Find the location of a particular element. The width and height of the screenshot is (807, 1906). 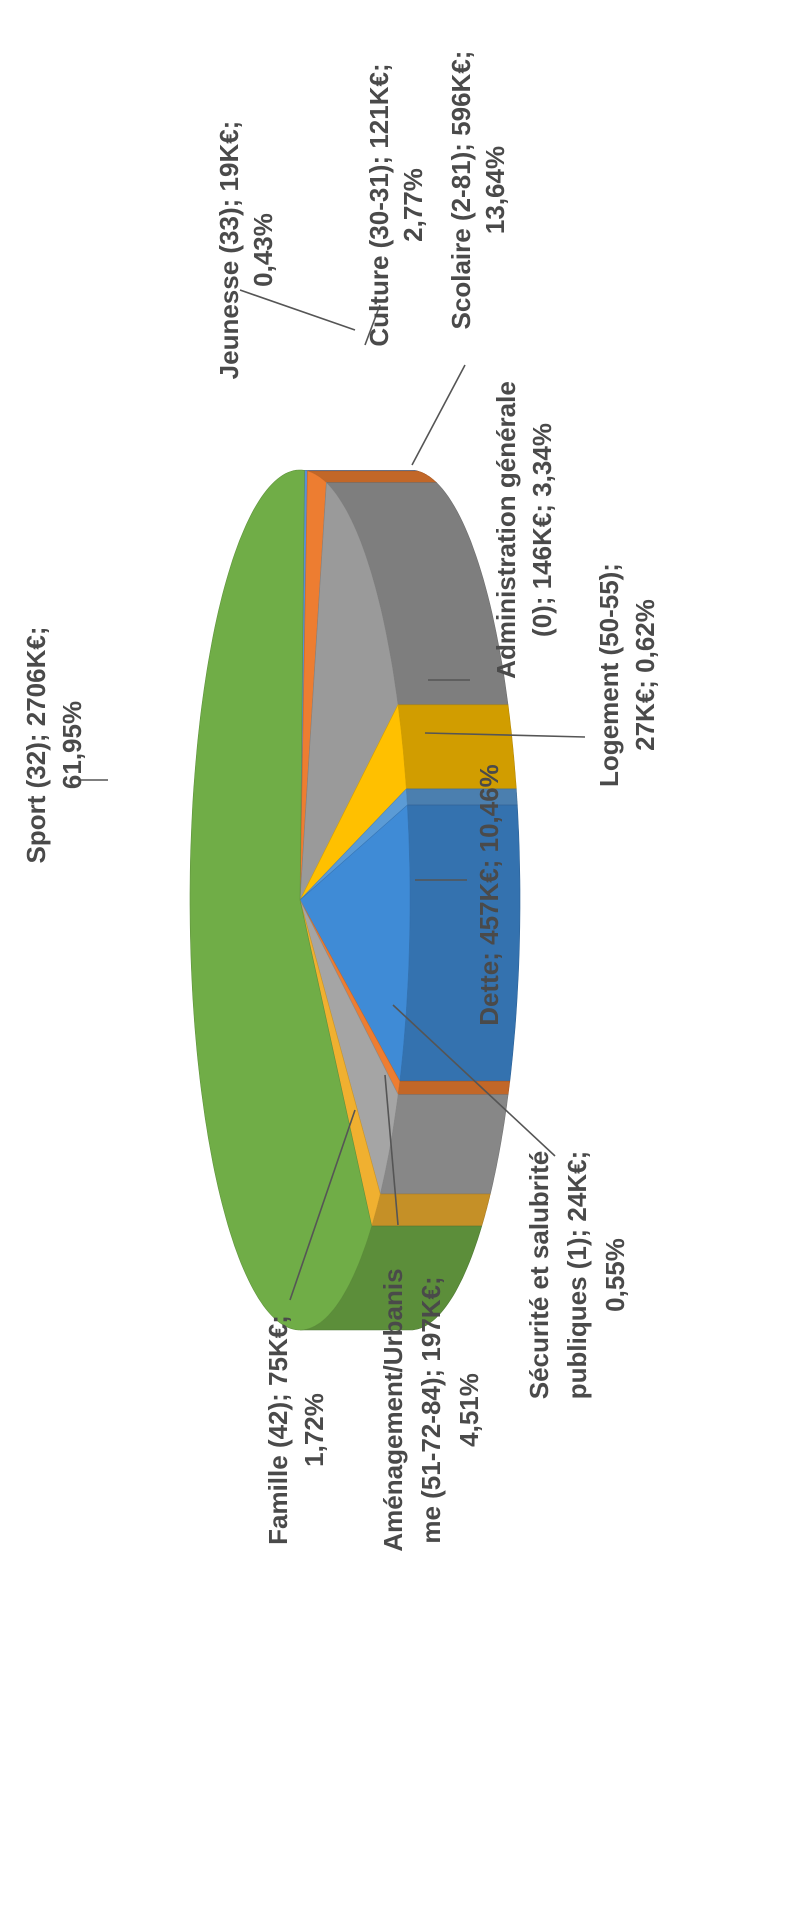

label-logement: Logement (50-55); 27K€; 0,62% is located at coordinates (627, 675).